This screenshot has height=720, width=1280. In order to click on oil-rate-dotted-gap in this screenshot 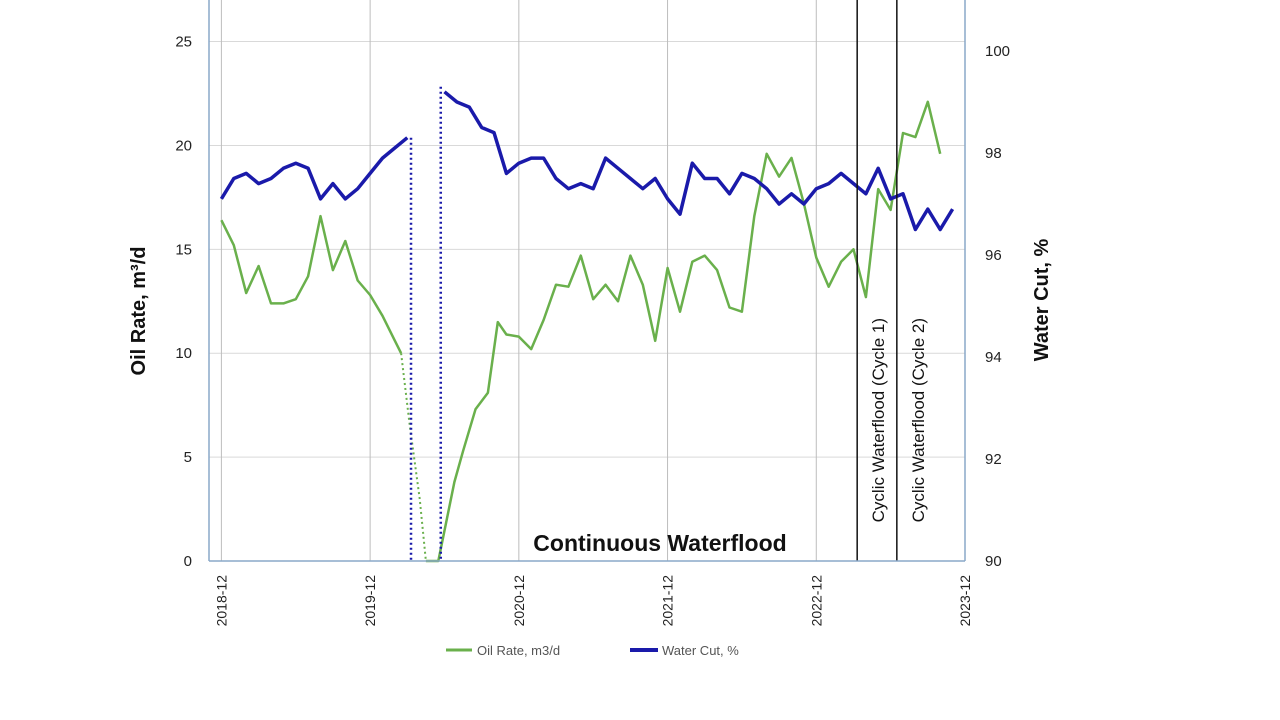, I will do `click(413, 457)`.